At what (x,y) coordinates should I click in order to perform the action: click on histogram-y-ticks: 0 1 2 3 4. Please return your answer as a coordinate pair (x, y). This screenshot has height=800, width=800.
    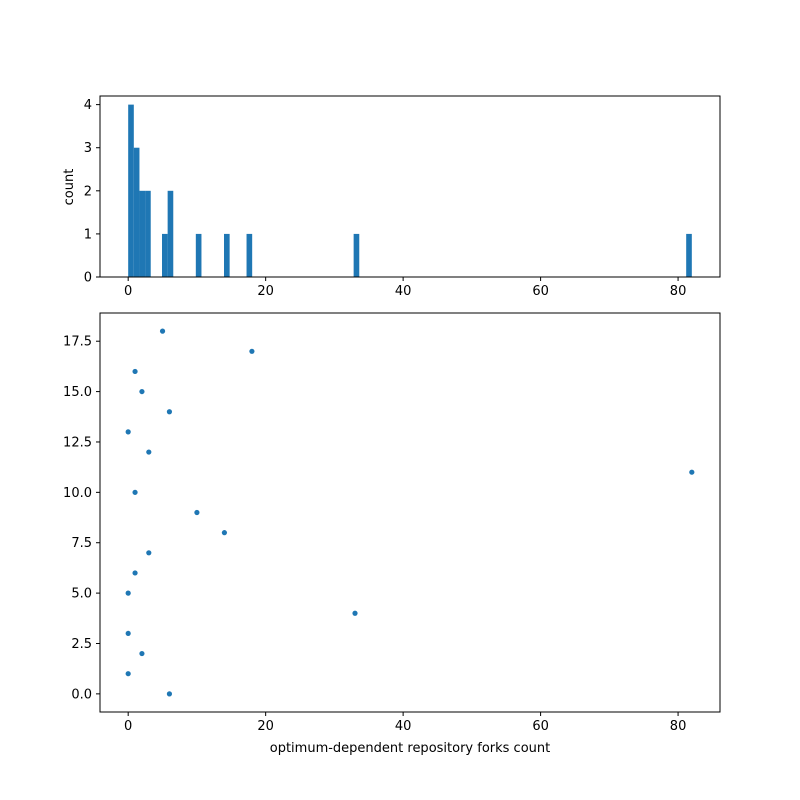
    Looking at the image, I should click on (92, 192).